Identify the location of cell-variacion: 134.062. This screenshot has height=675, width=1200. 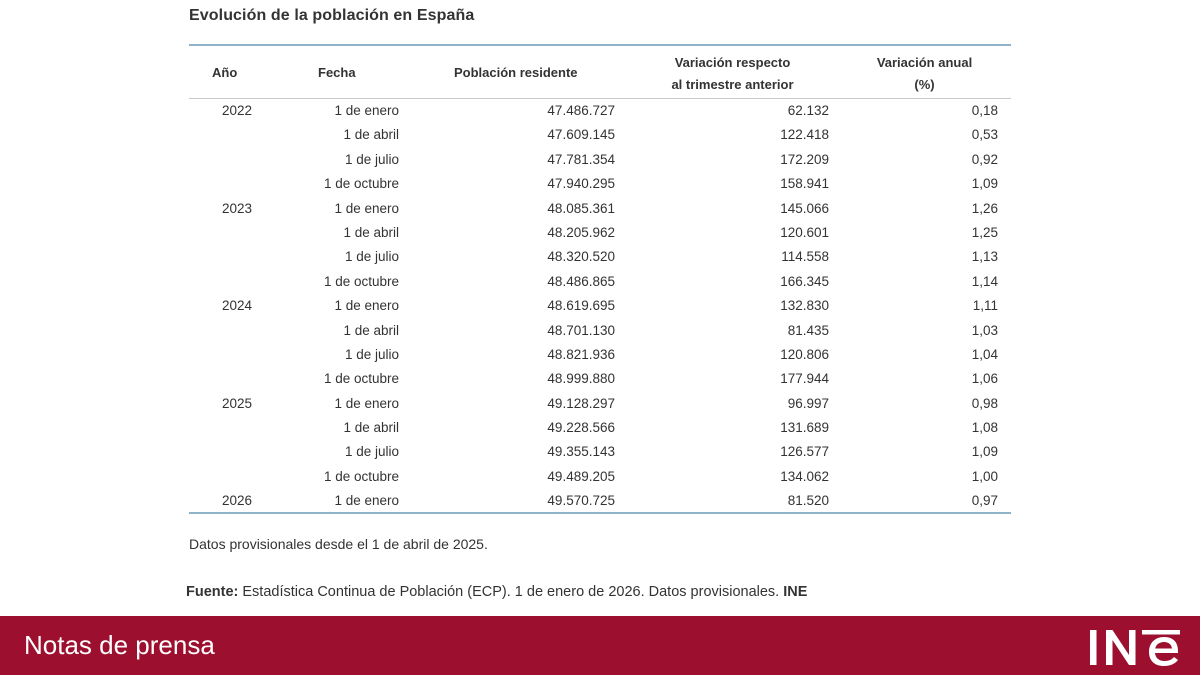
(804, 476).